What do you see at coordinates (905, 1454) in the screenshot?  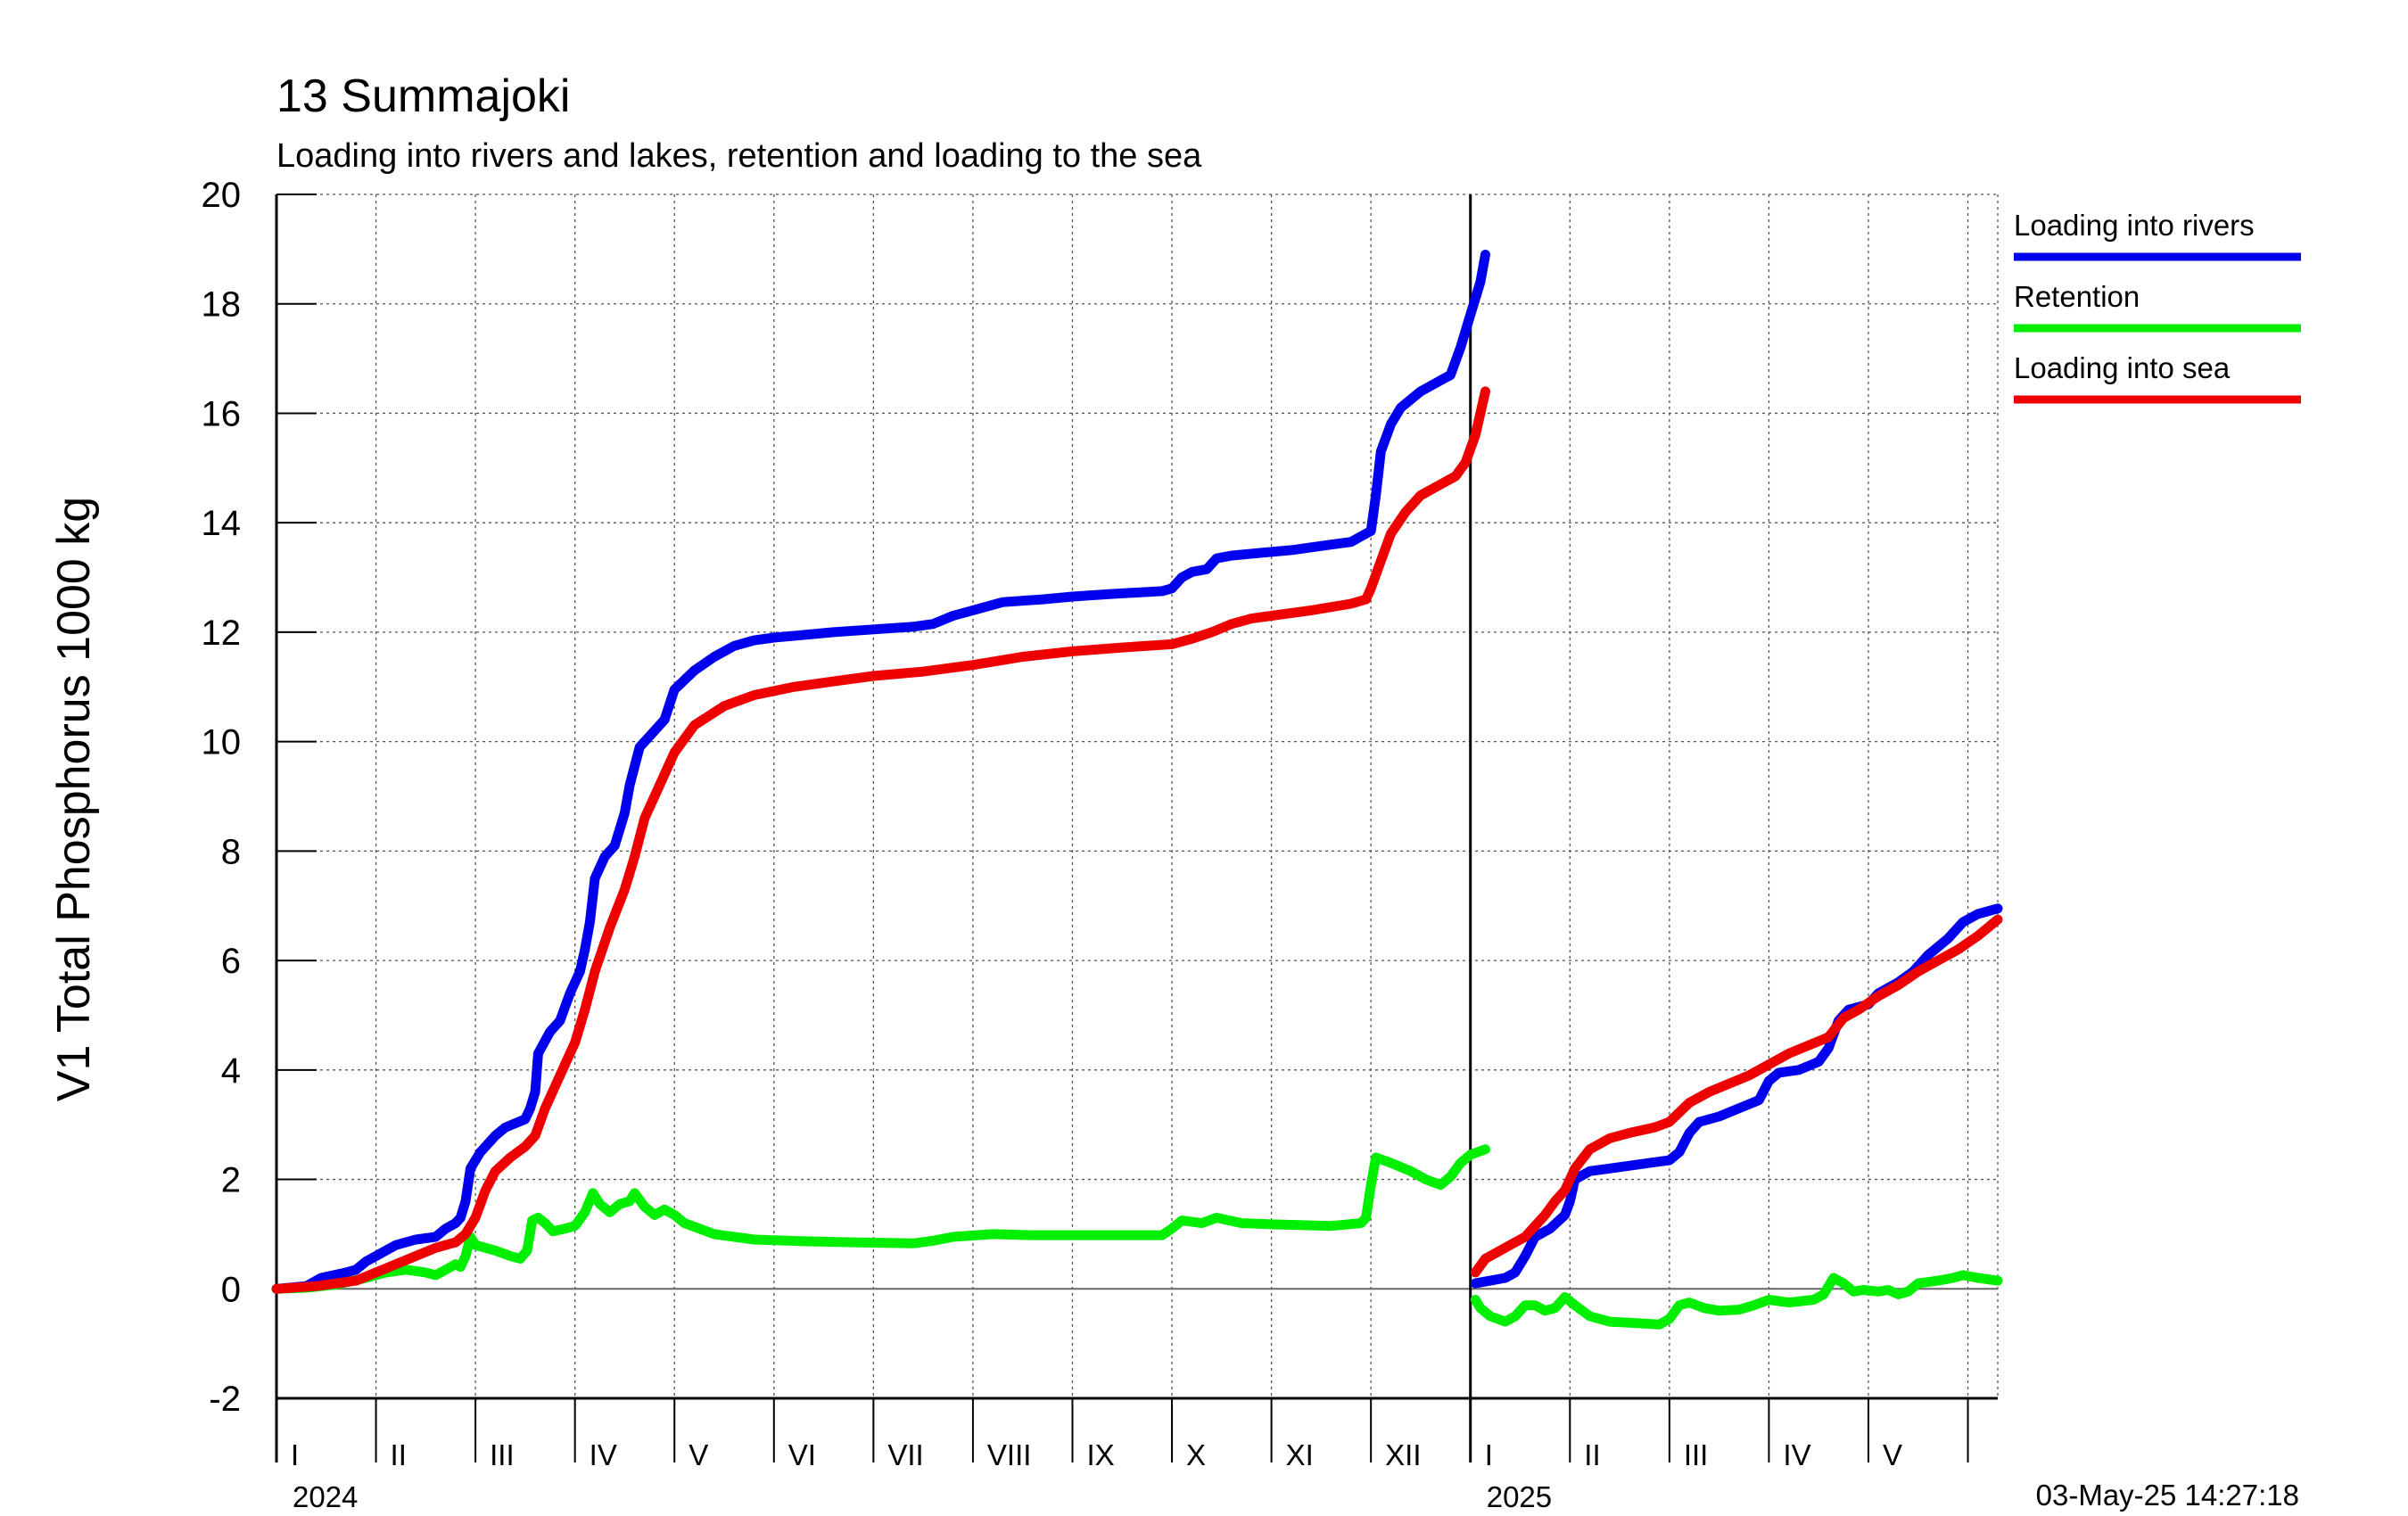 I see `month-label: VII` at bounding box center [905, 1454].